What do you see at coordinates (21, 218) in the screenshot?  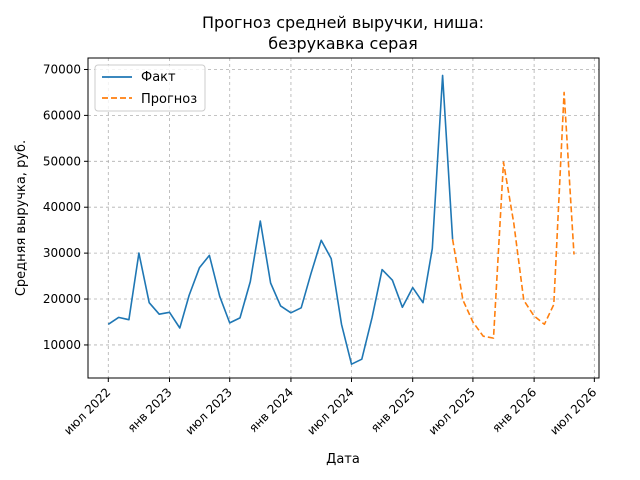 I see `y-axis-label: Средняя выручка, руб.` at bounding box center [21, 218].